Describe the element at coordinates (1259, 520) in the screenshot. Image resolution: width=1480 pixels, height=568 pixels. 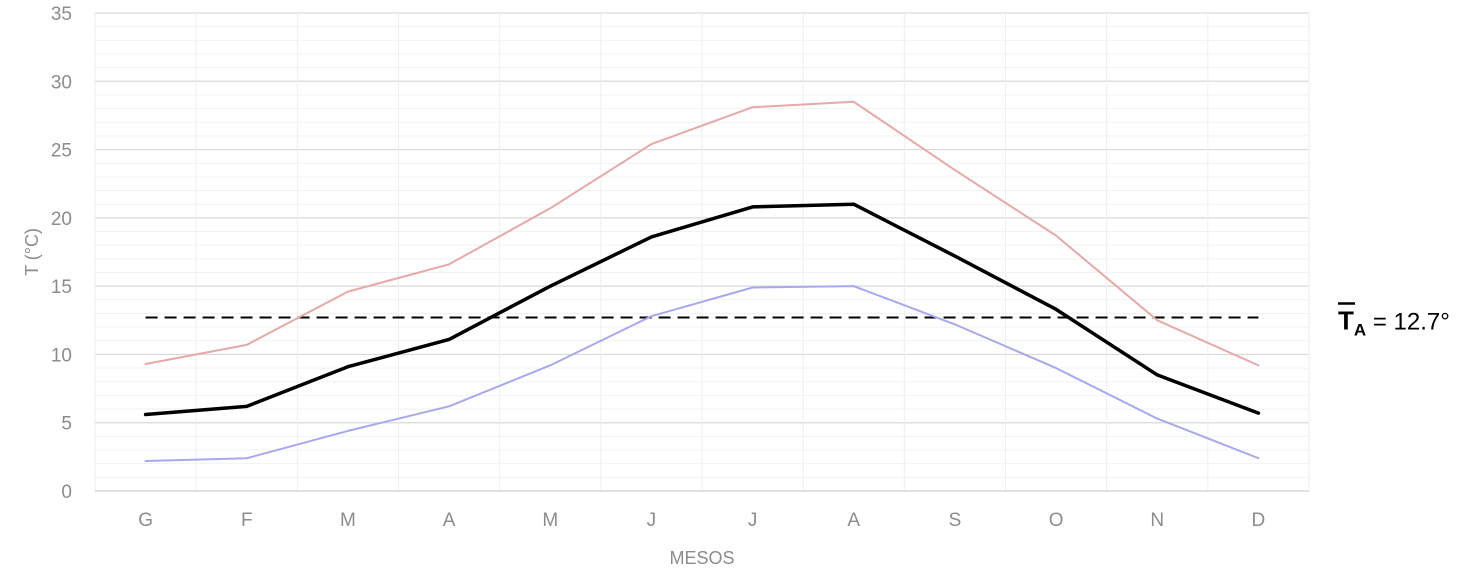
I see `x-tick-label: D` at that location.